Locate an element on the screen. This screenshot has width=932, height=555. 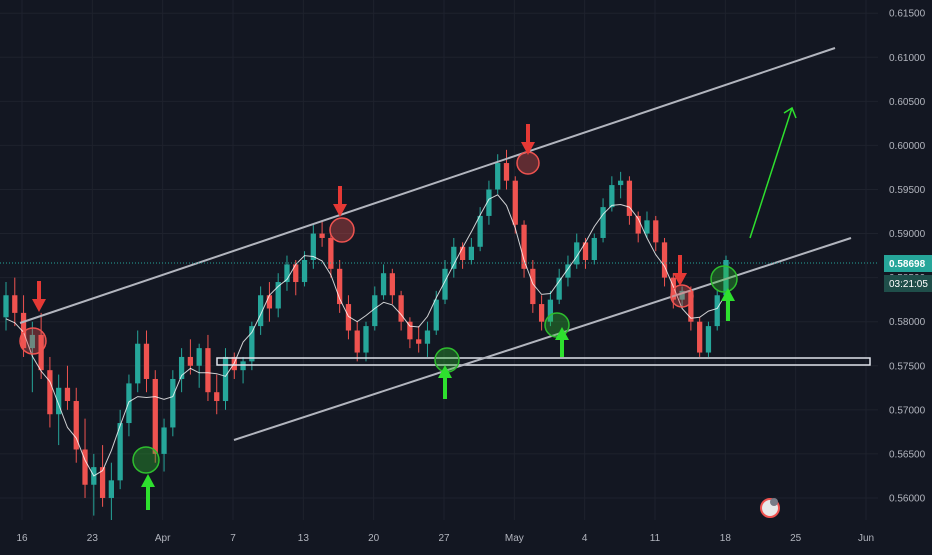
time-tick: 23 is located at coordinates (93, 538).